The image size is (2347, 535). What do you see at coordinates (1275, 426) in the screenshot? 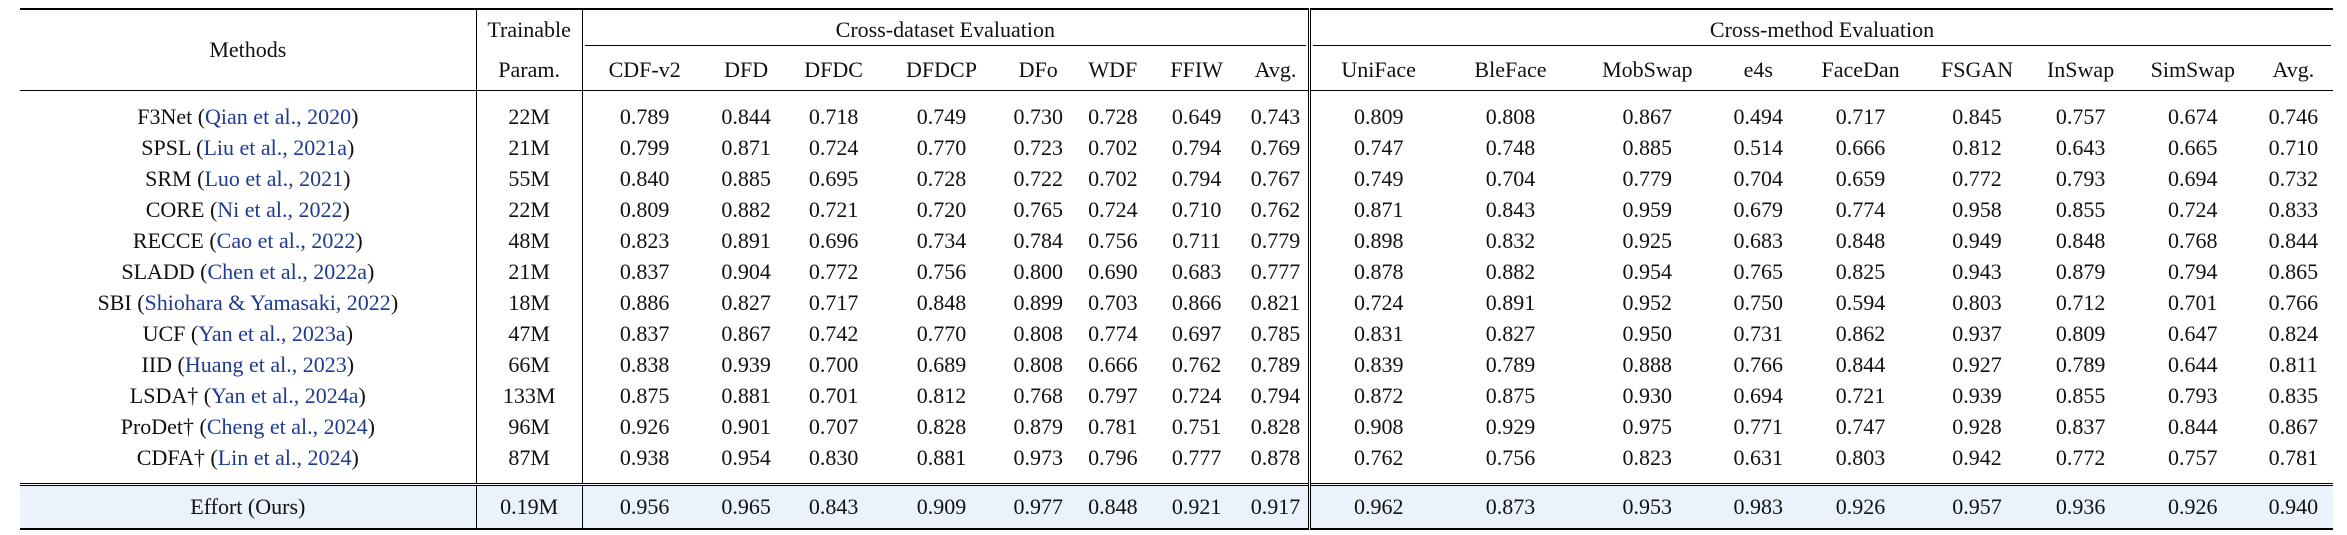
I see `dataset-score-cell: 0.828` at bounding box center [1275, 426].